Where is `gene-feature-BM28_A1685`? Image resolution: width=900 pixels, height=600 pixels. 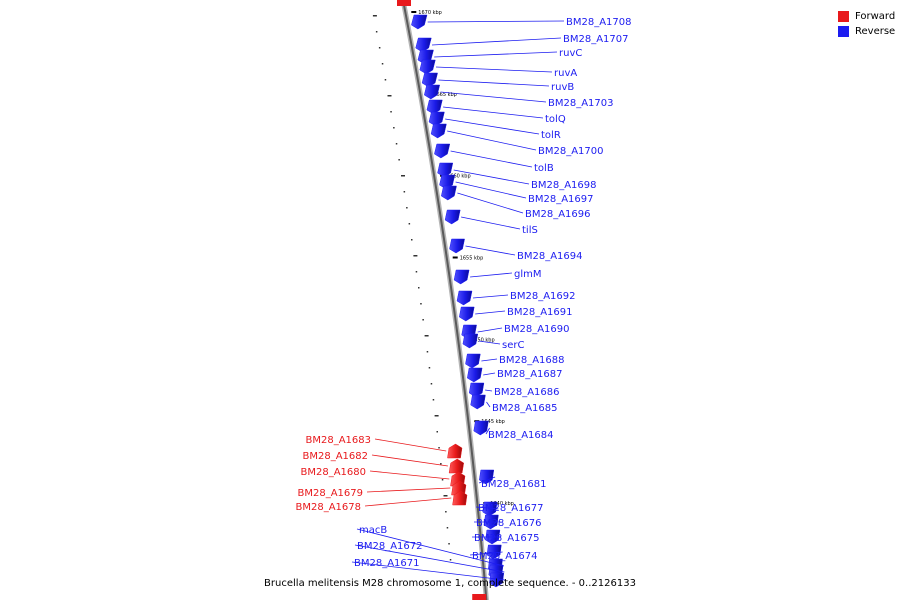 gene-feature-BM28_A1685 is located at coordinates (478, 402).